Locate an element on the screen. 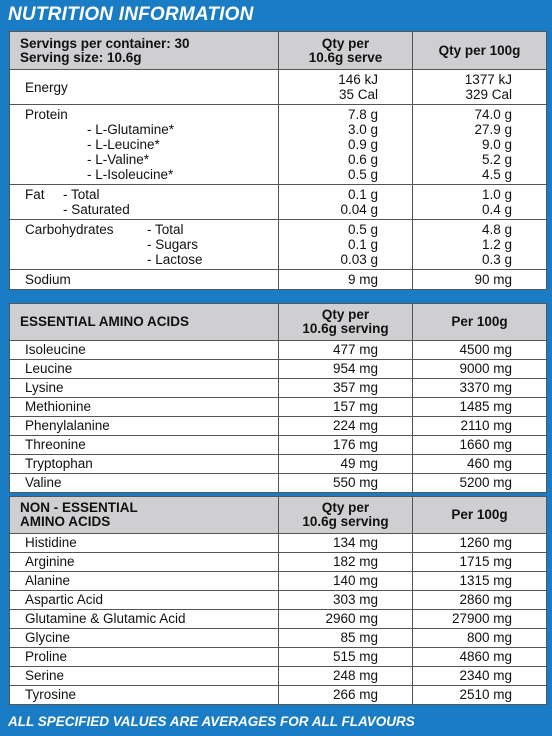  amino-serve: 266 mg is located at coordinates (345, 695).